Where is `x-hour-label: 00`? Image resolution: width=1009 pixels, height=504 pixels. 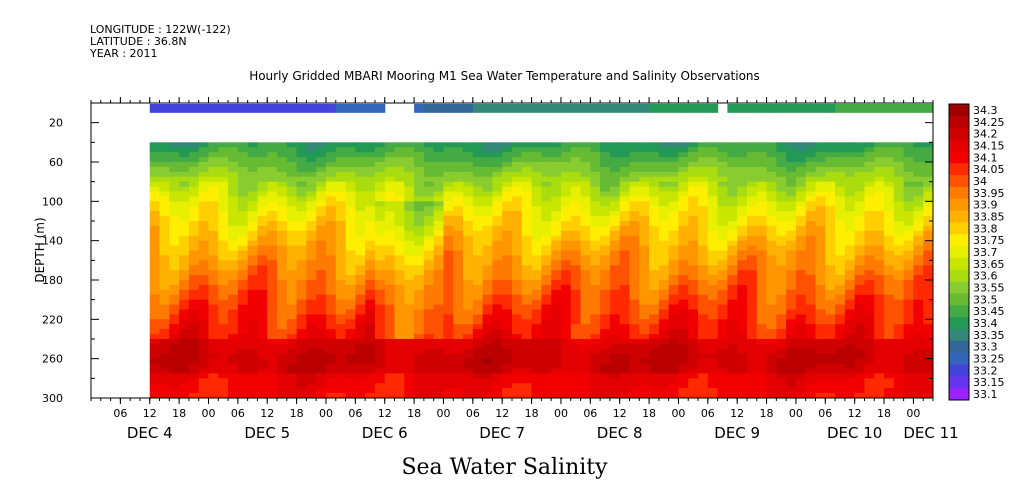
x-hour-label: 00 is located at coordinates (678, 413).